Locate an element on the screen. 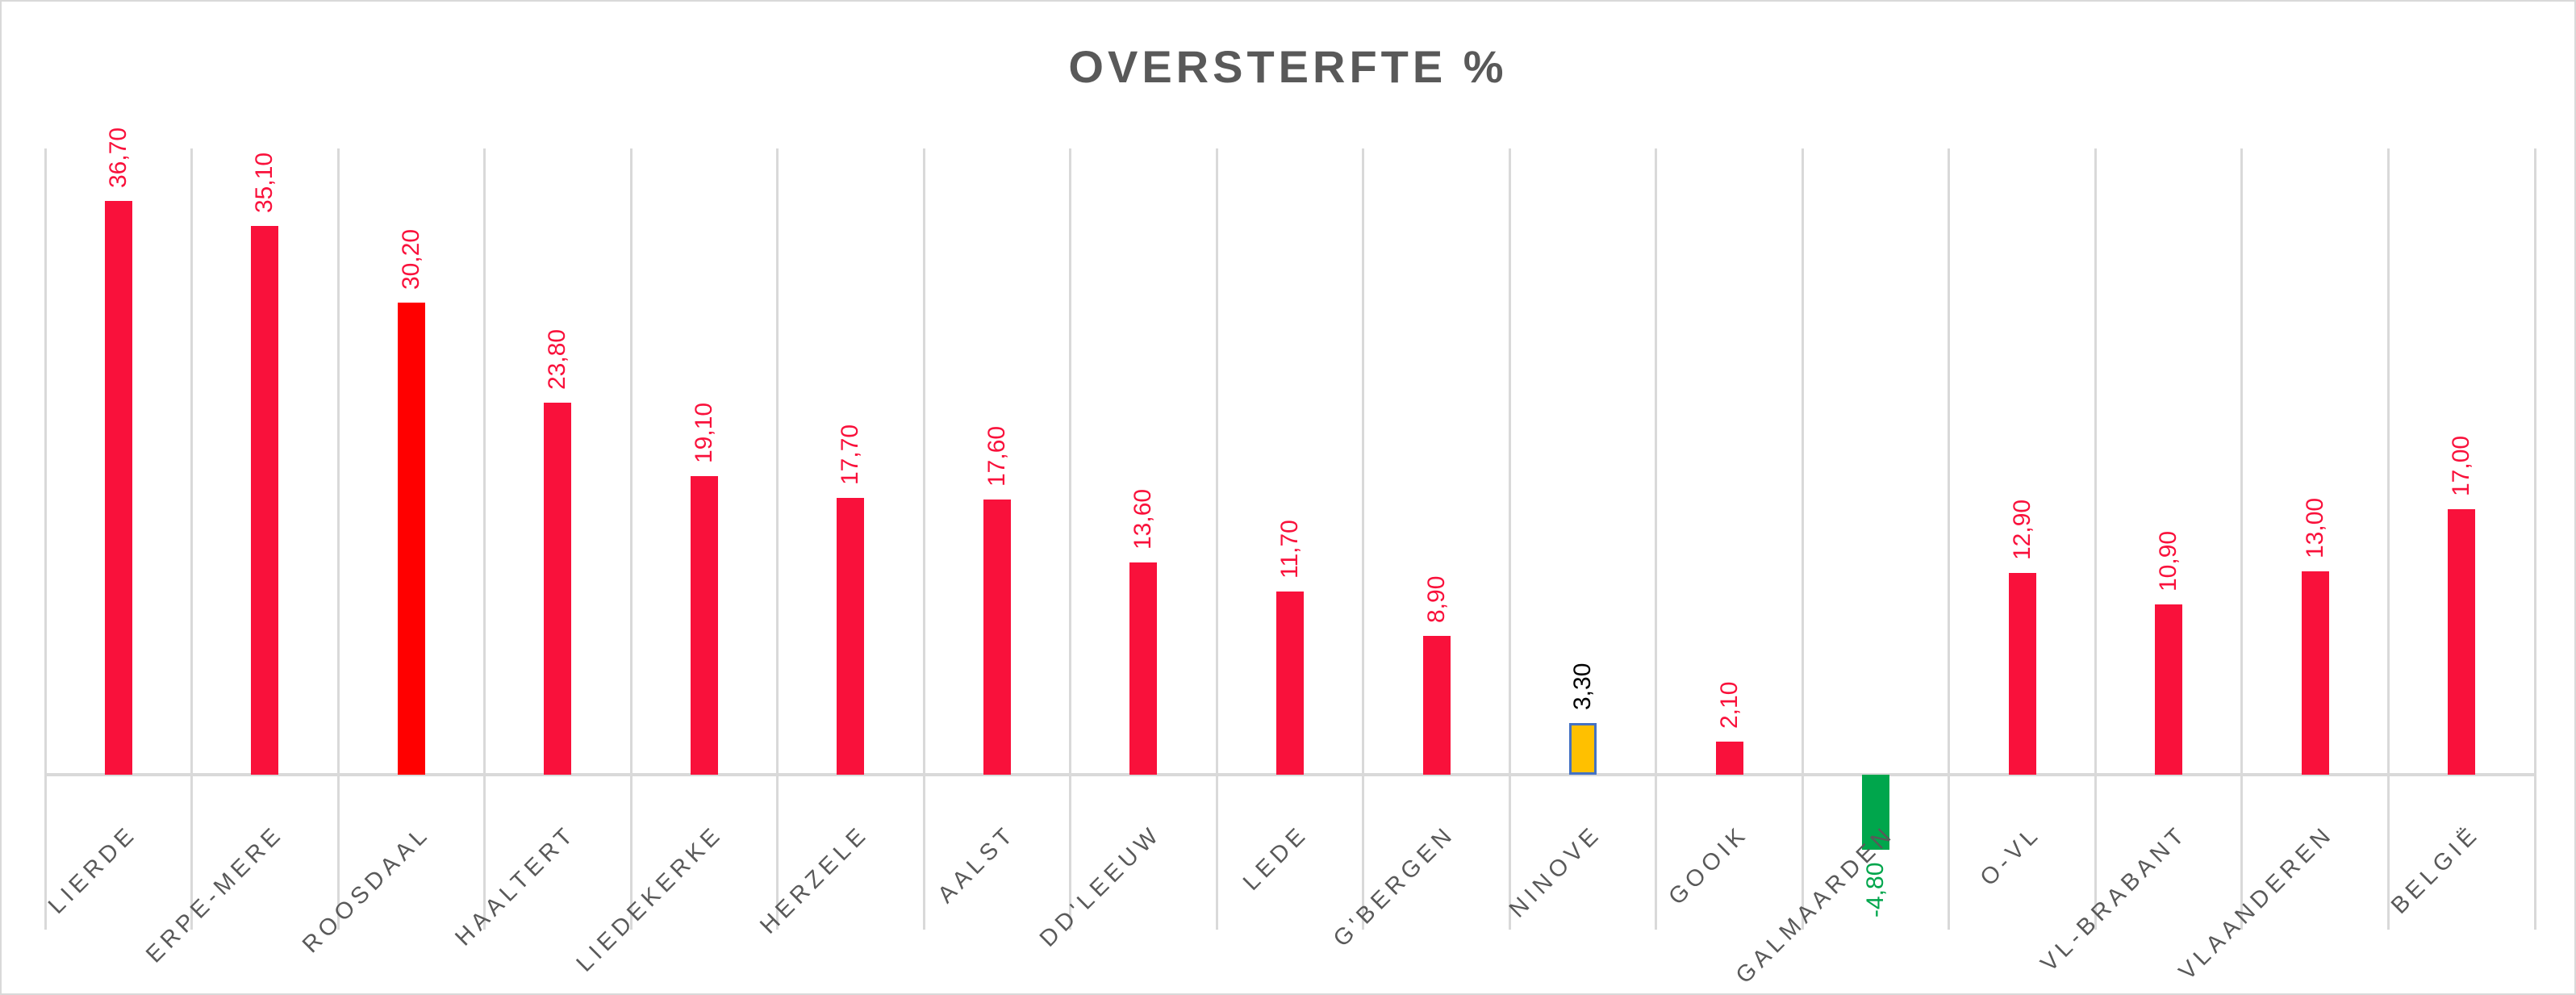 This screenshot has height=995, width=2576. value-label-g-bergen: 8,90 is located at coordinates (1436, 599).